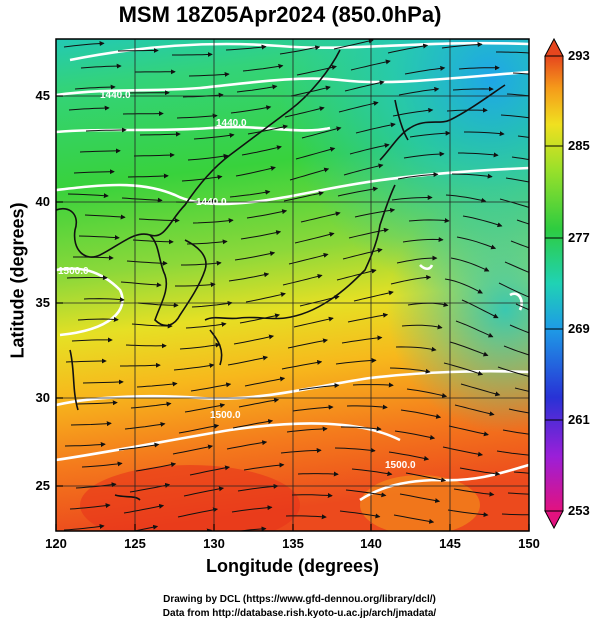 The image size is (599, 625). Describe the element at coordinates (42, 397) in the screenshot. I see `y-tick-label: 30` at that location.